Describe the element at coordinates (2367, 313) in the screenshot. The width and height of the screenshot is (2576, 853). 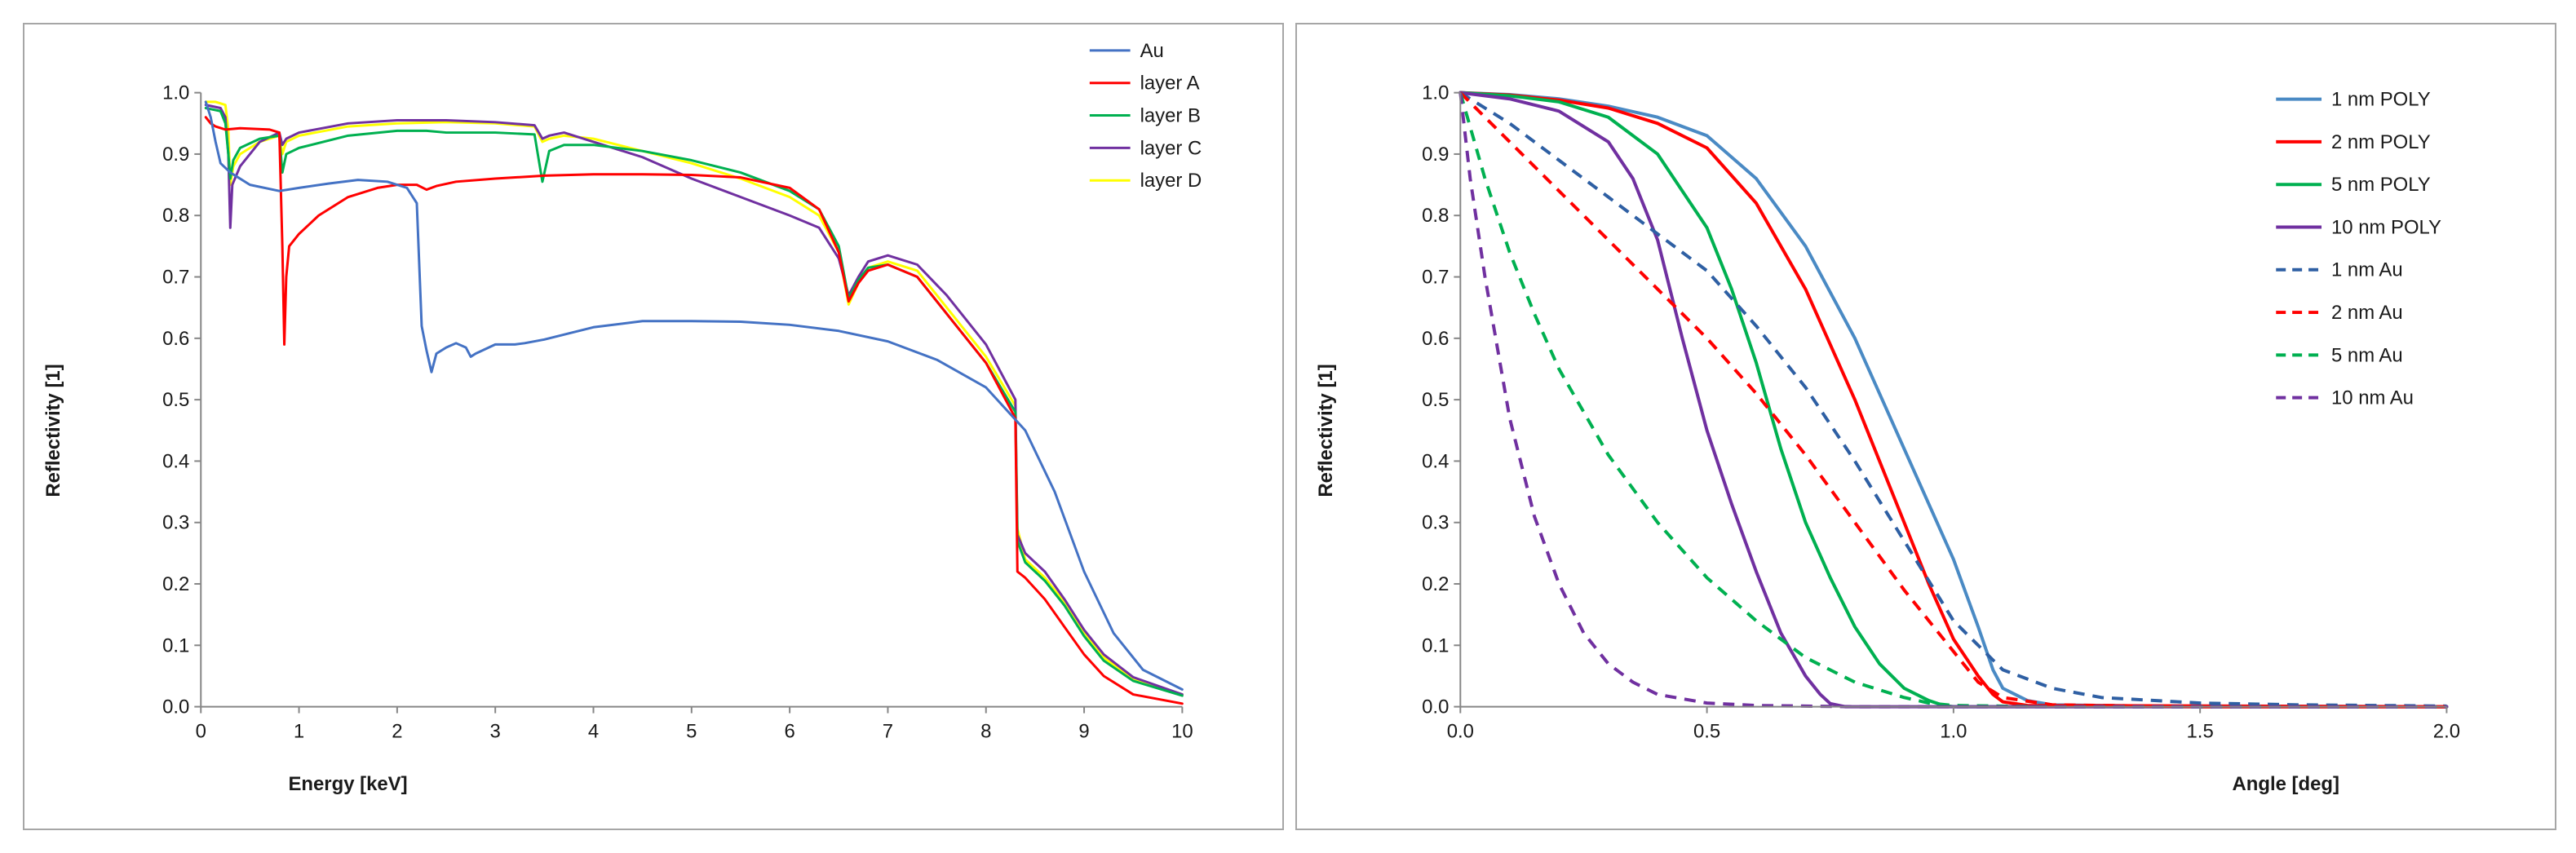
I see `legend-label: 2 nm Au` at that location.